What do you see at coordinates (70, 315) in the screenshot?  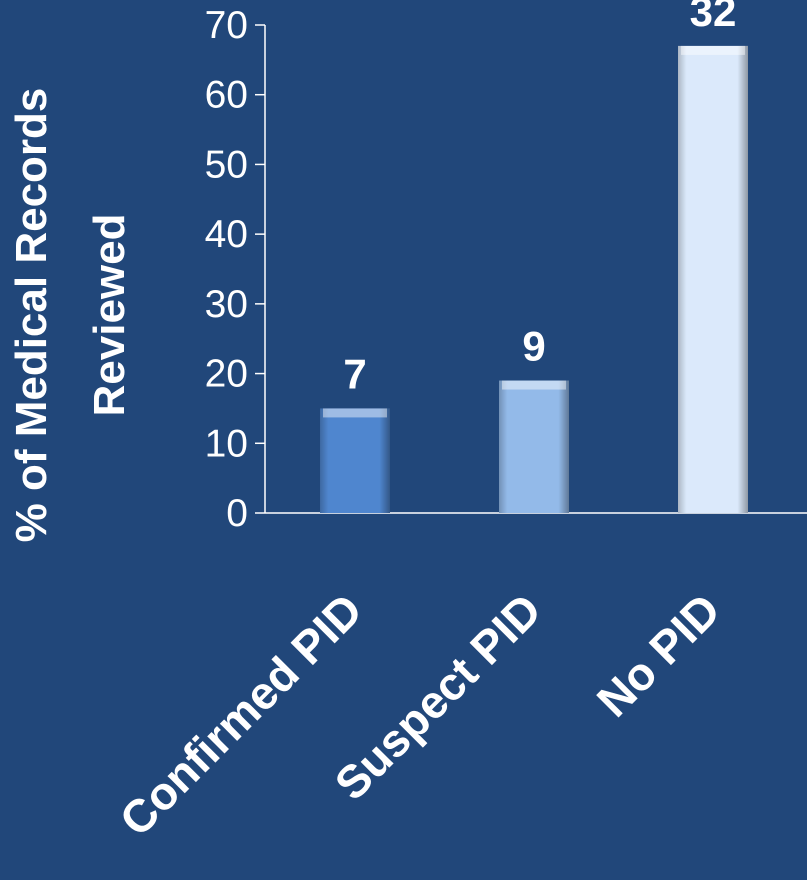 I see `y-axis-title: % of Medical Records Reviewed` at bounding box center [70, 315].